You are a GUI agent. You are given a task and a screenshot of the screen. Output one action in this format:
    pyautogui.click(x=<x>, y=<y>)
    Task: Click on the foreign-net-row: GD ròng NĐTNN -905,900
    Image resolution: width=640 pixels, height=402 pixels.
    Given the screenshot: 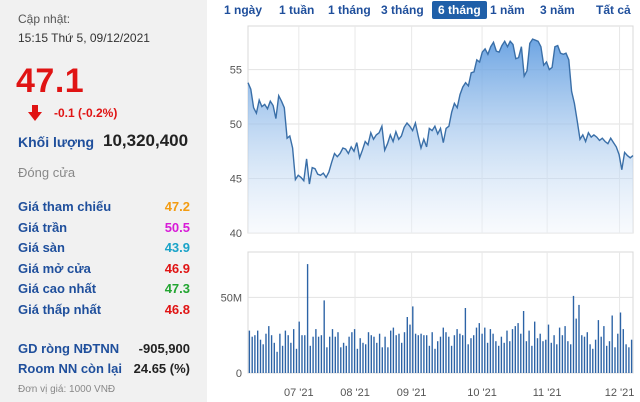 What is the action you would take?
    pyautogui.click(x=104, y=350)
    